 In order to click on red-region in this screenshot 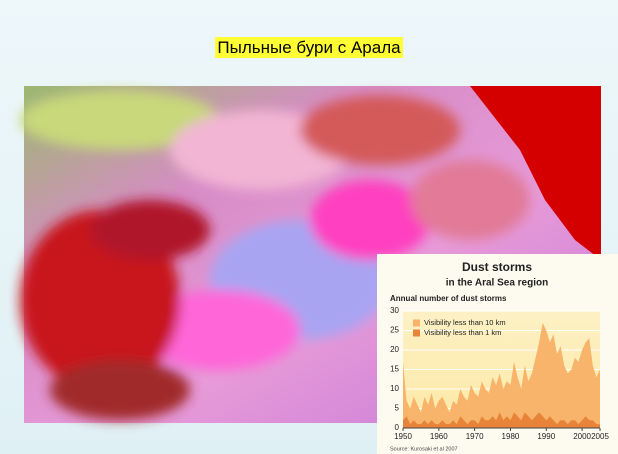, I will do `click(535, 173)`.